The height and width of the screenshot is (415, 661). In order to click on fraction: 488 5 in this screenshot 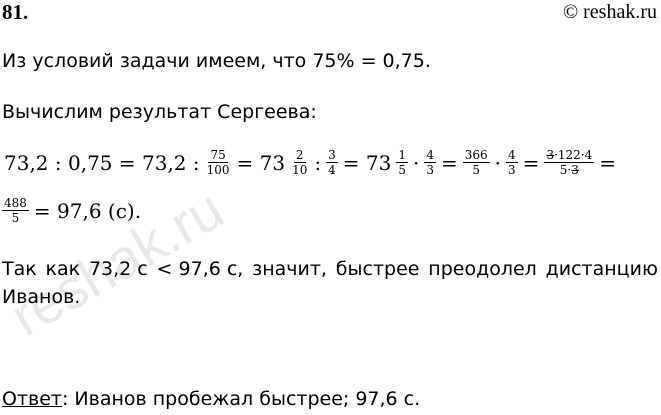, I will do `click(15, 210)`.